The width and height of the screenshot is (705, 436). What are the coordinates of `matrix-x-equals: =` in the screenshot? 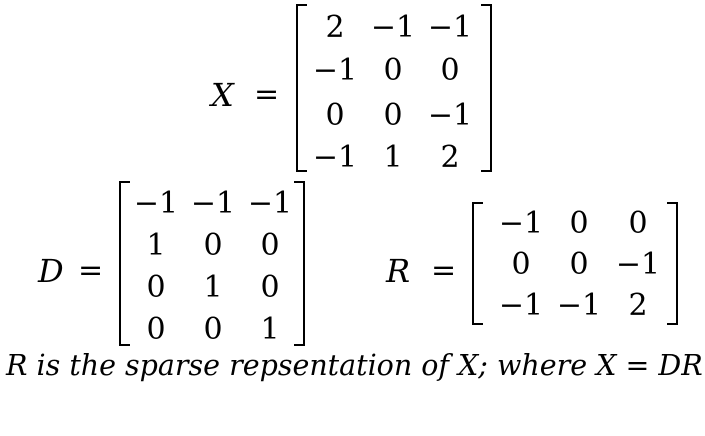 It's located at (267, 94).